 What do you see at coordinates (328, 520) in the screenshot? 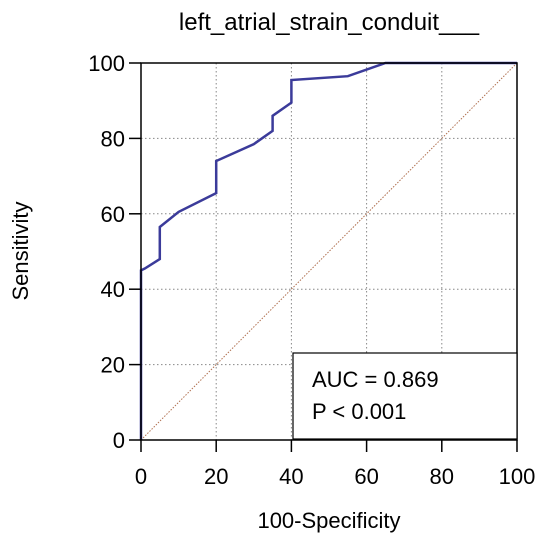
I see `x-axis-label: 100-Specificity` at bounding box center [328, 520].